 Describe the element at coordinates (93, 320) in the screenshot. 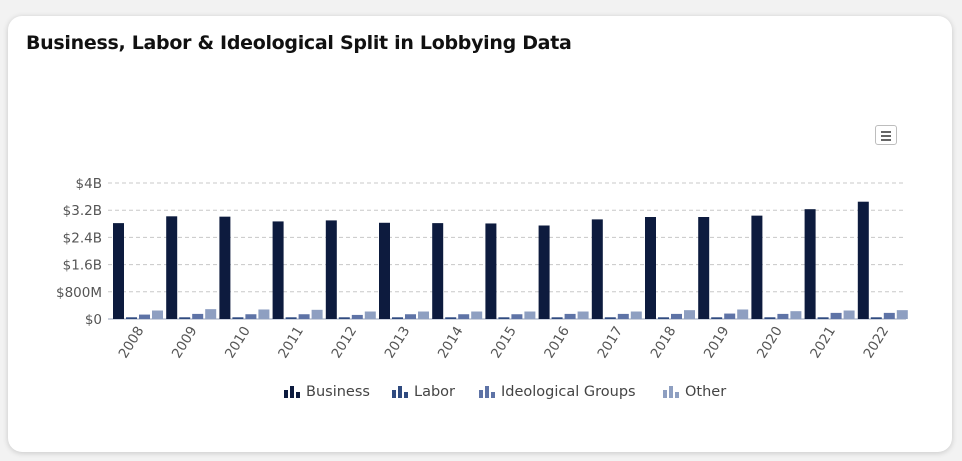

I see `y-tick-label: $0` at that location.